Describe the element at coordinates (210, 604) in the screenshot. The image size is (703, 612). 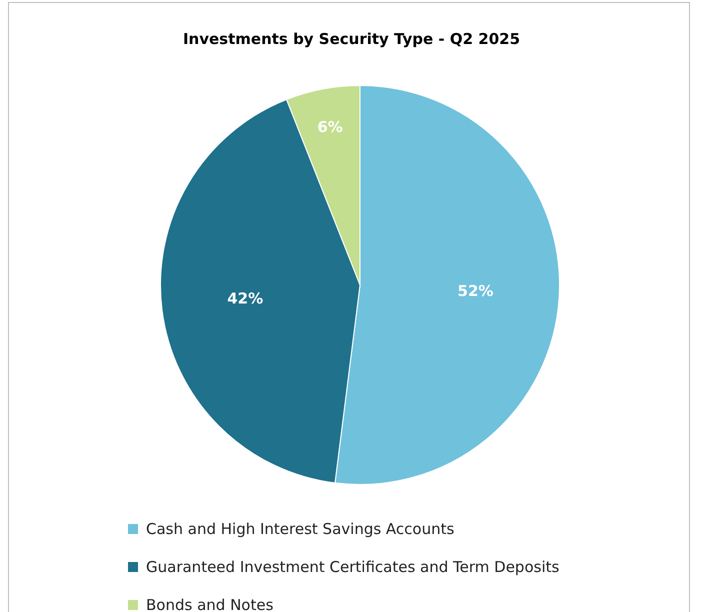
I see `legend-label: Bonds and Notes` at that location.